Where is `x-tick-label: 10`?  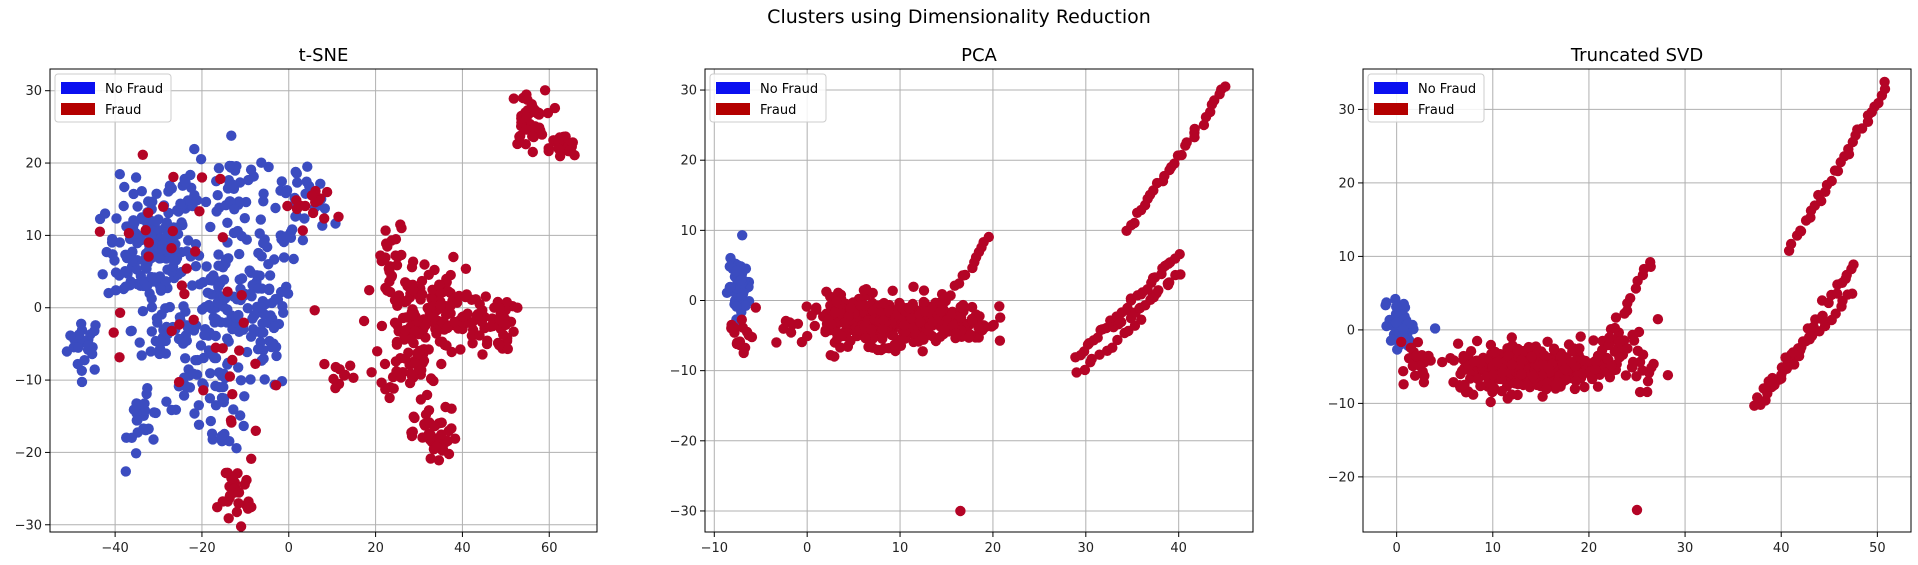 x-tick-label: 10 is located at coordinates (1493, 548).